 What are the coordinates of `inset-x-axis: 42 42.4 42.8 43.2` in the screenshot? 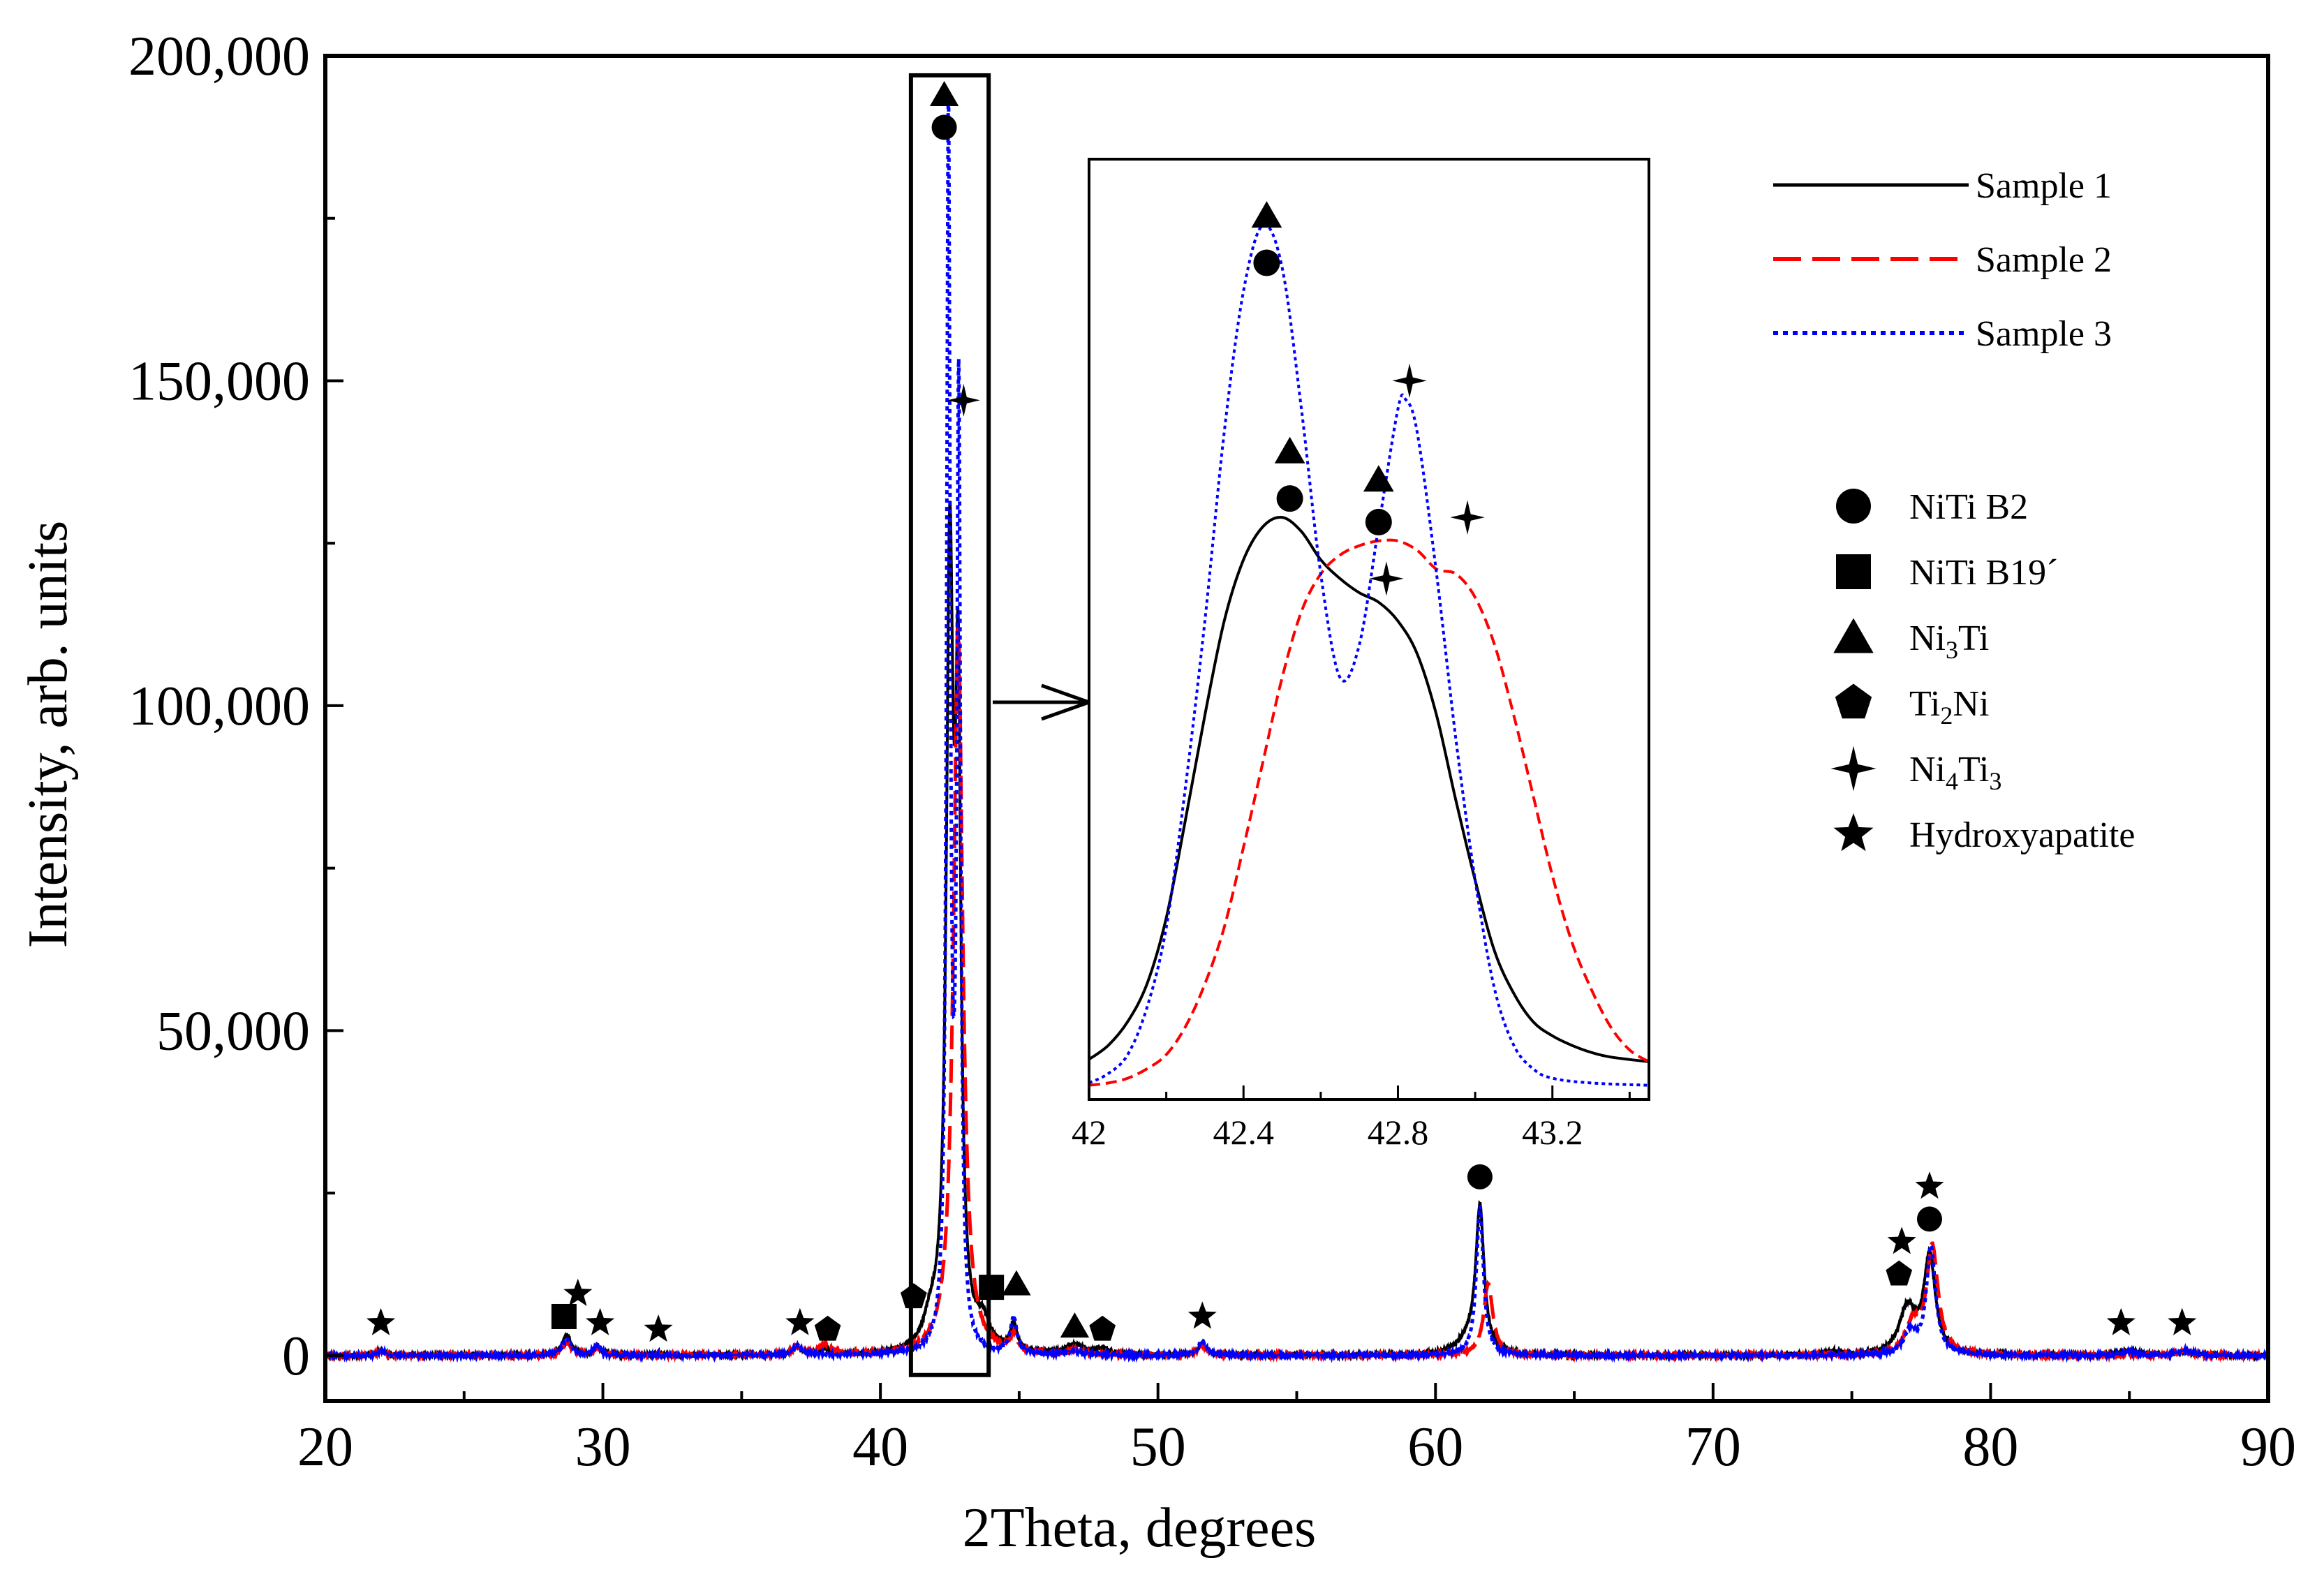 It's located at (1351, 1118).